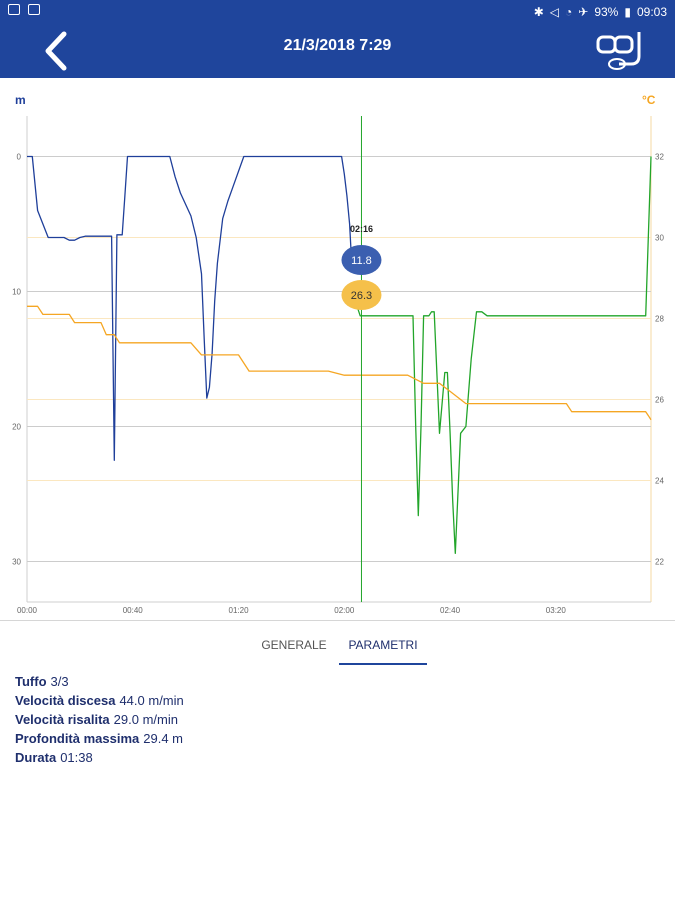 The width and height of the screenshot is (675, 900). Describe the element at coordinates (659, 562) in the screenshot. I see `right-tick-label: 22` at that location.